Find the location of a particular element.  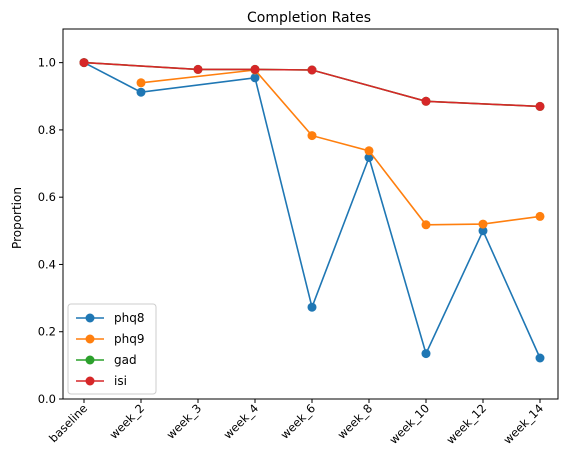

y-tick-label: 0.2 is located at coordinates (47, 332).